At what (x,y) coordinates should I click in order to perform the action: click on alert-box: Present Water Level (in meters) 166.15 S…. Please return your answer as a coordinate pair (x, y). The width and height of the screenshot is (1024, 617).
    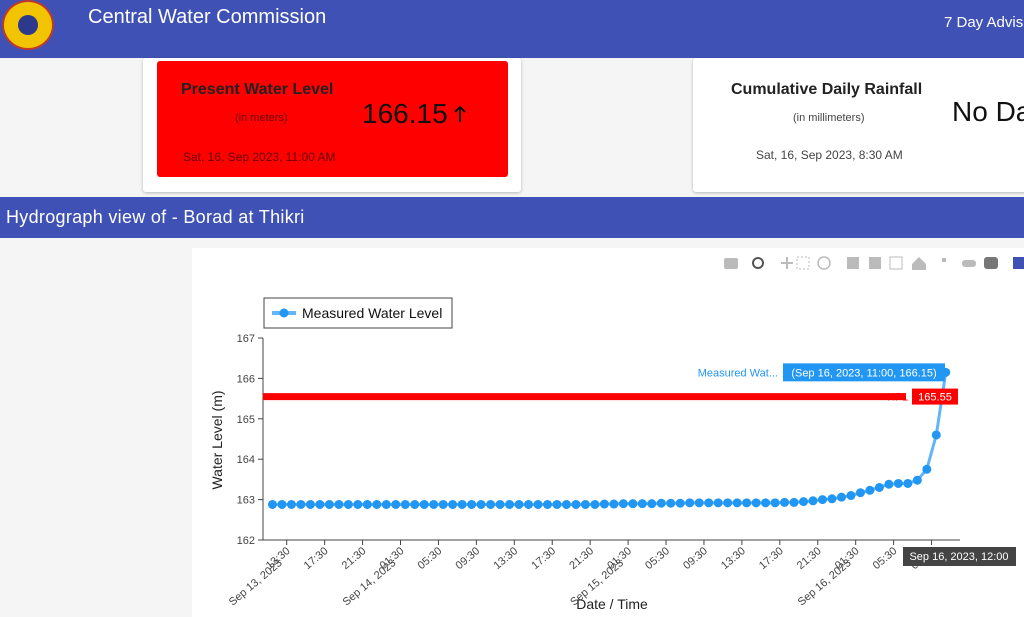
    Looking at the image, I should click on (332, 119).